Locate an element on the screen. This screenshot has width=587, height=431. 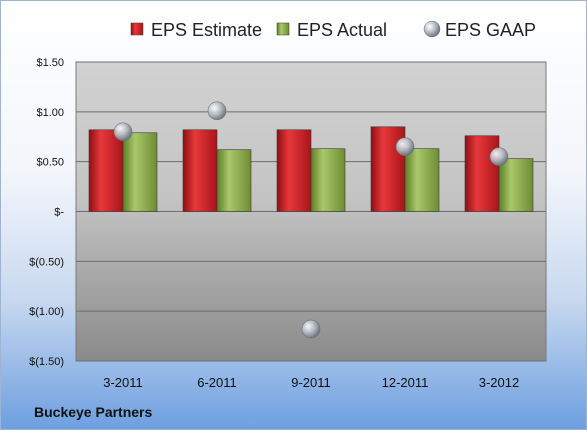
x-tick-label: 3-2011 is located at coordinates (123, 382).